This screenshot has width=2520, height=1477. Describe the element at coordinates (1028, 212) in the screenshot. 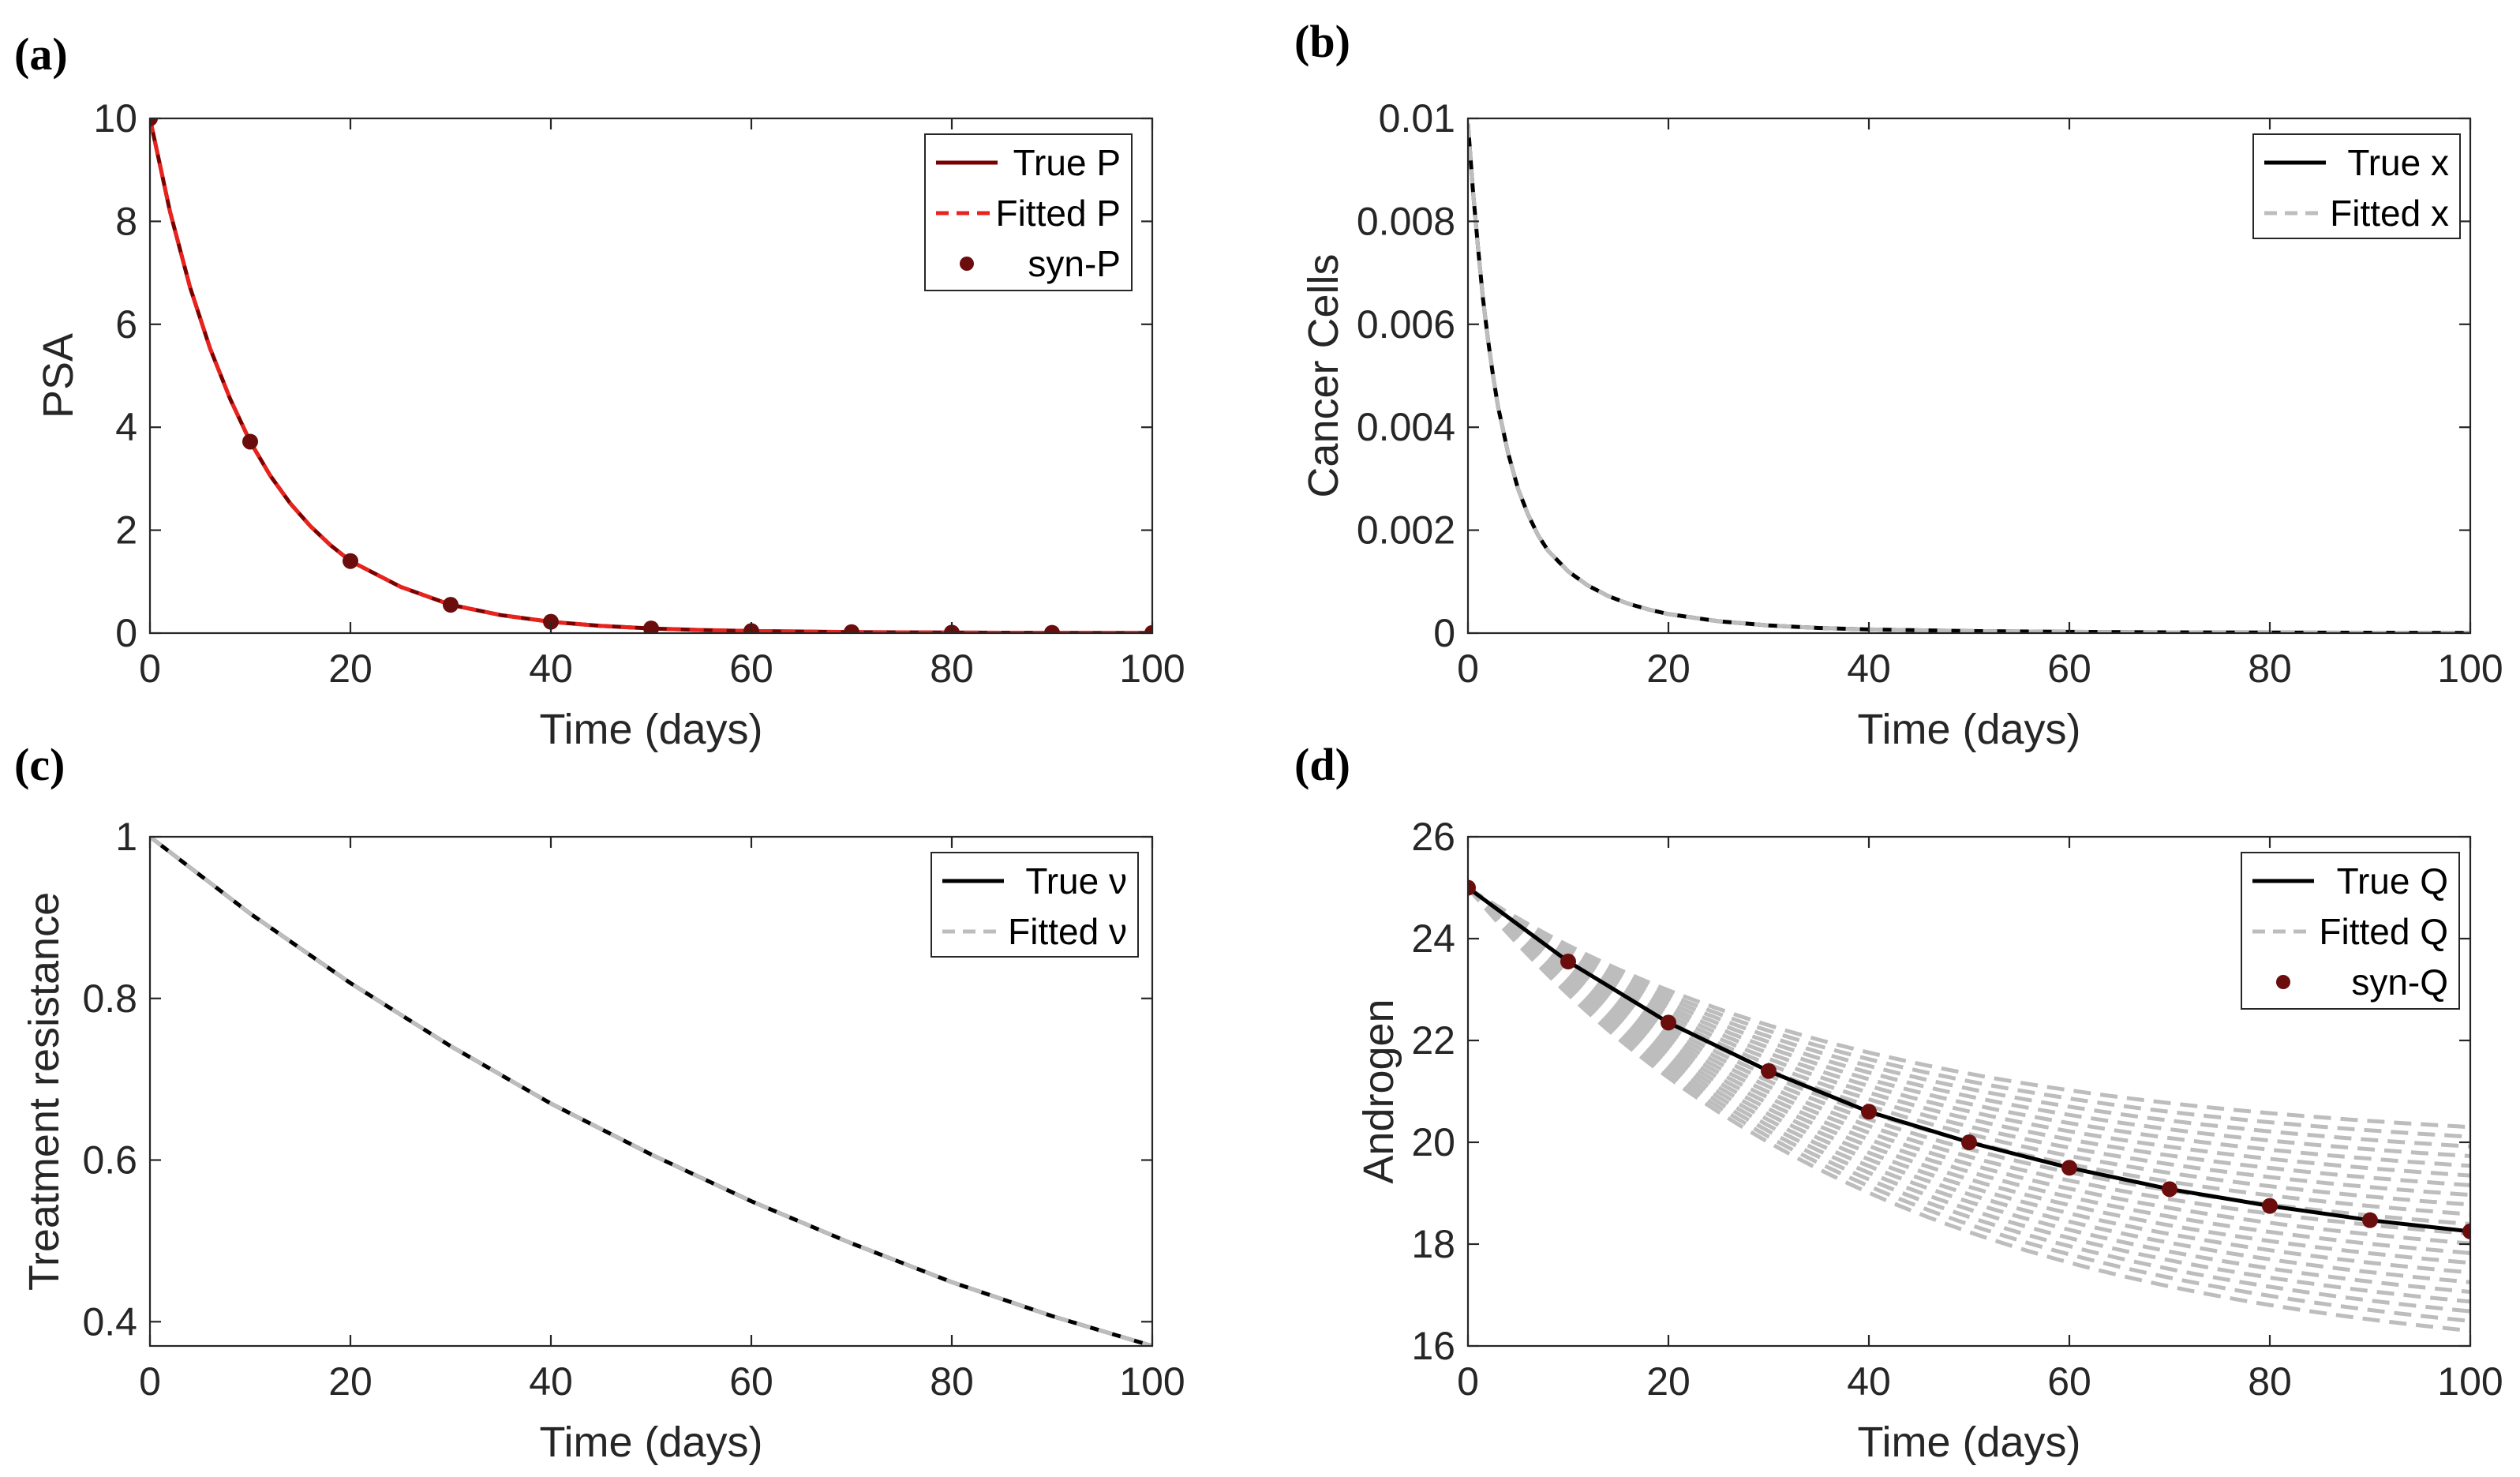

I see `legend: True P Fitted P syn-P` at that location.